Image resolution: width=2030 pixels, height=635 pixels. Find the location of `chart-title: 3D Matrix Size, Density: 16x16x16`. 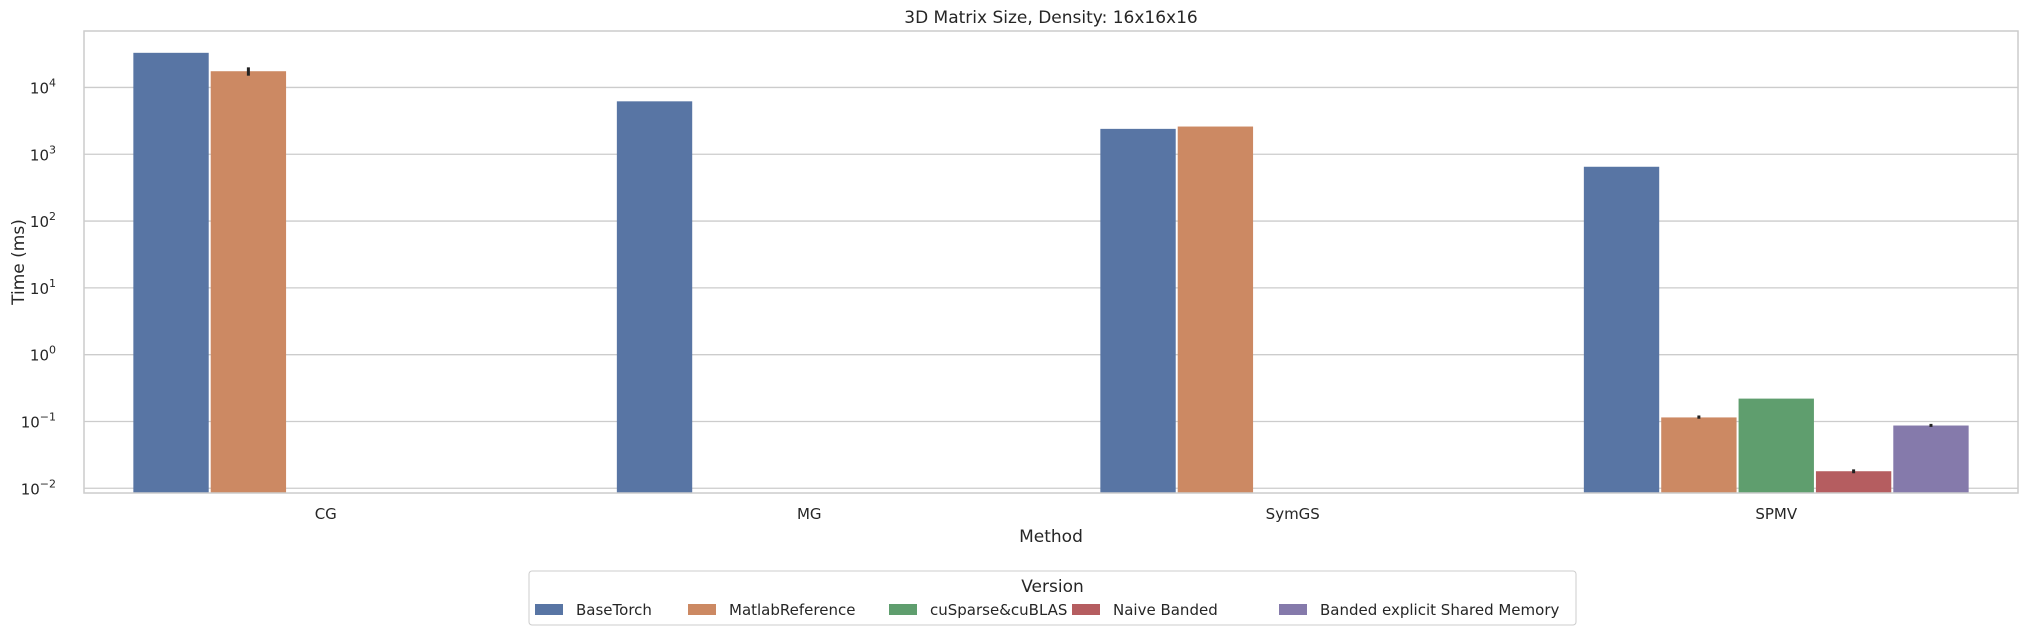

chart-title: 3D Matrix Size, Density: 16x16x16 is located at coordinates (1050, 18).